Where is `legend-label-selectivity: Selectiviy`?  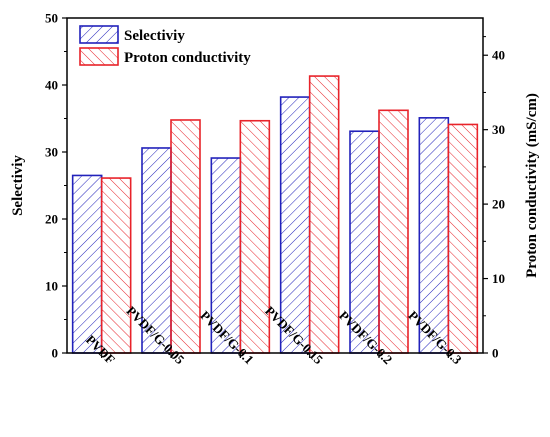
legend-label-selectivity: Selectiviy is located at coordinates (154, 36).